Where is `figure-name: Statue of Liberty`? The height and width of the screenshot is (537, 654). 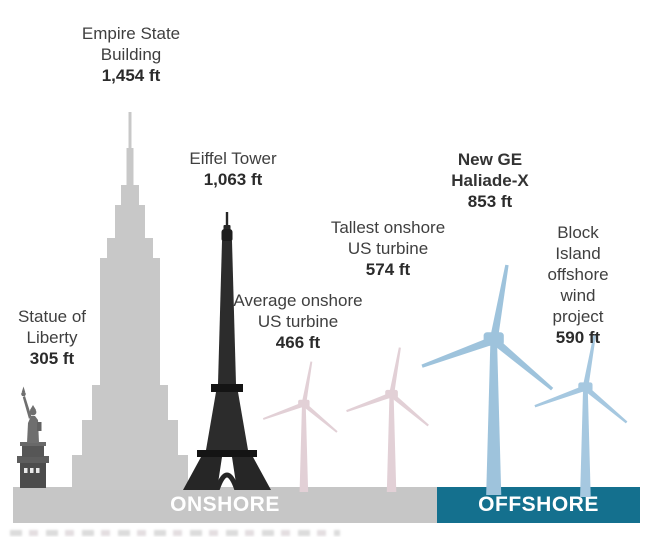 figure-name: Statue of Liberty is located at coordinates (52, 327).